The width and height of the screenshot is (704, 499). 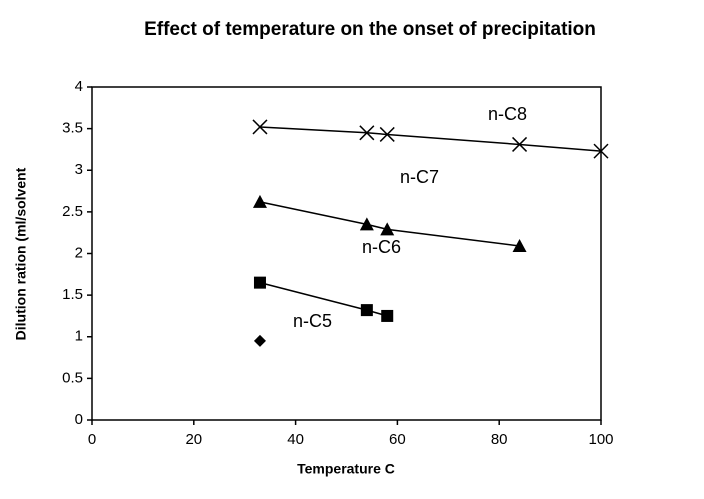 I want to click on y-axis-label: Dilution ration (ml/solvent, so click(x=21, y=253).